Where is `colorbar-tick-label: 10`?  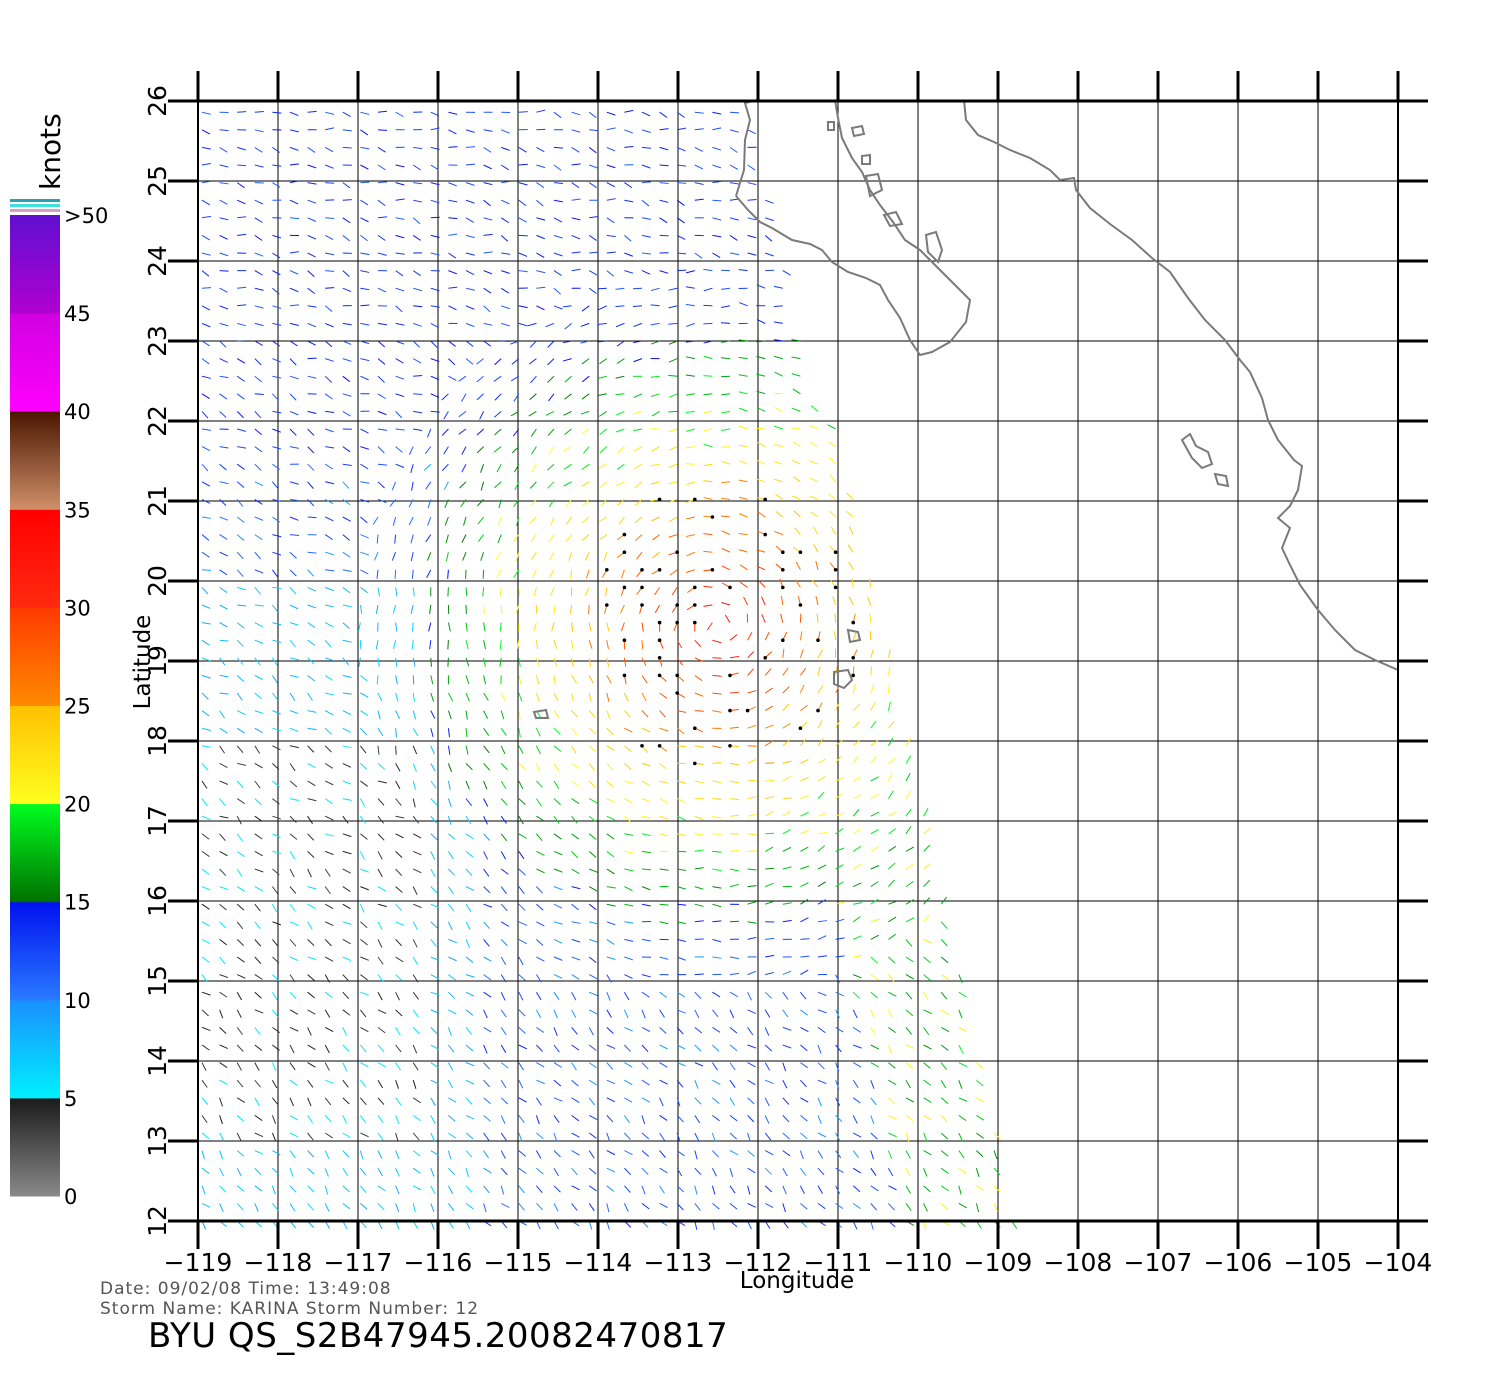
colorbar-tick-label: 10 is located at coordinates (77, 1001).